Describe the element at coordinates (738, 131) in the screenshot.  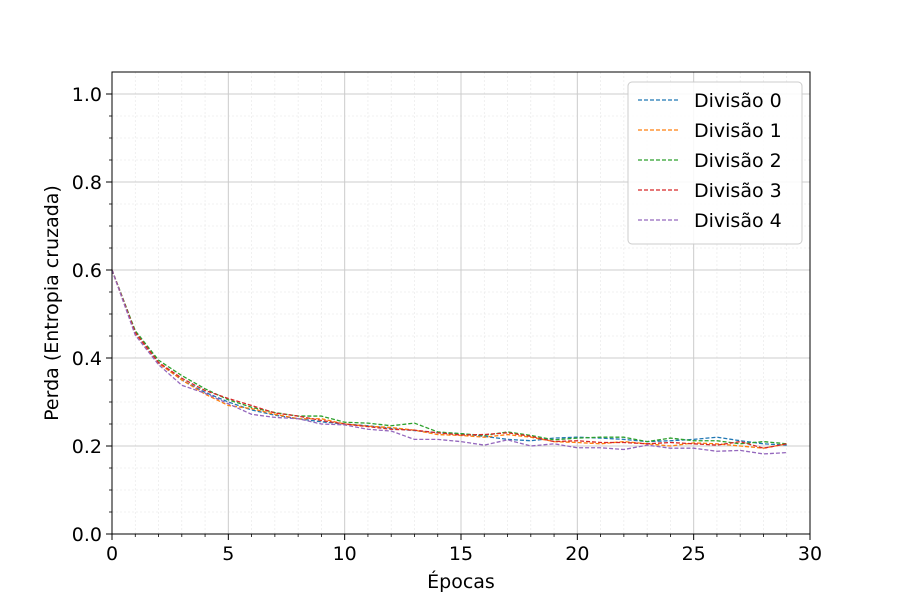
I see `legend-label: Divisão 1` at that location.